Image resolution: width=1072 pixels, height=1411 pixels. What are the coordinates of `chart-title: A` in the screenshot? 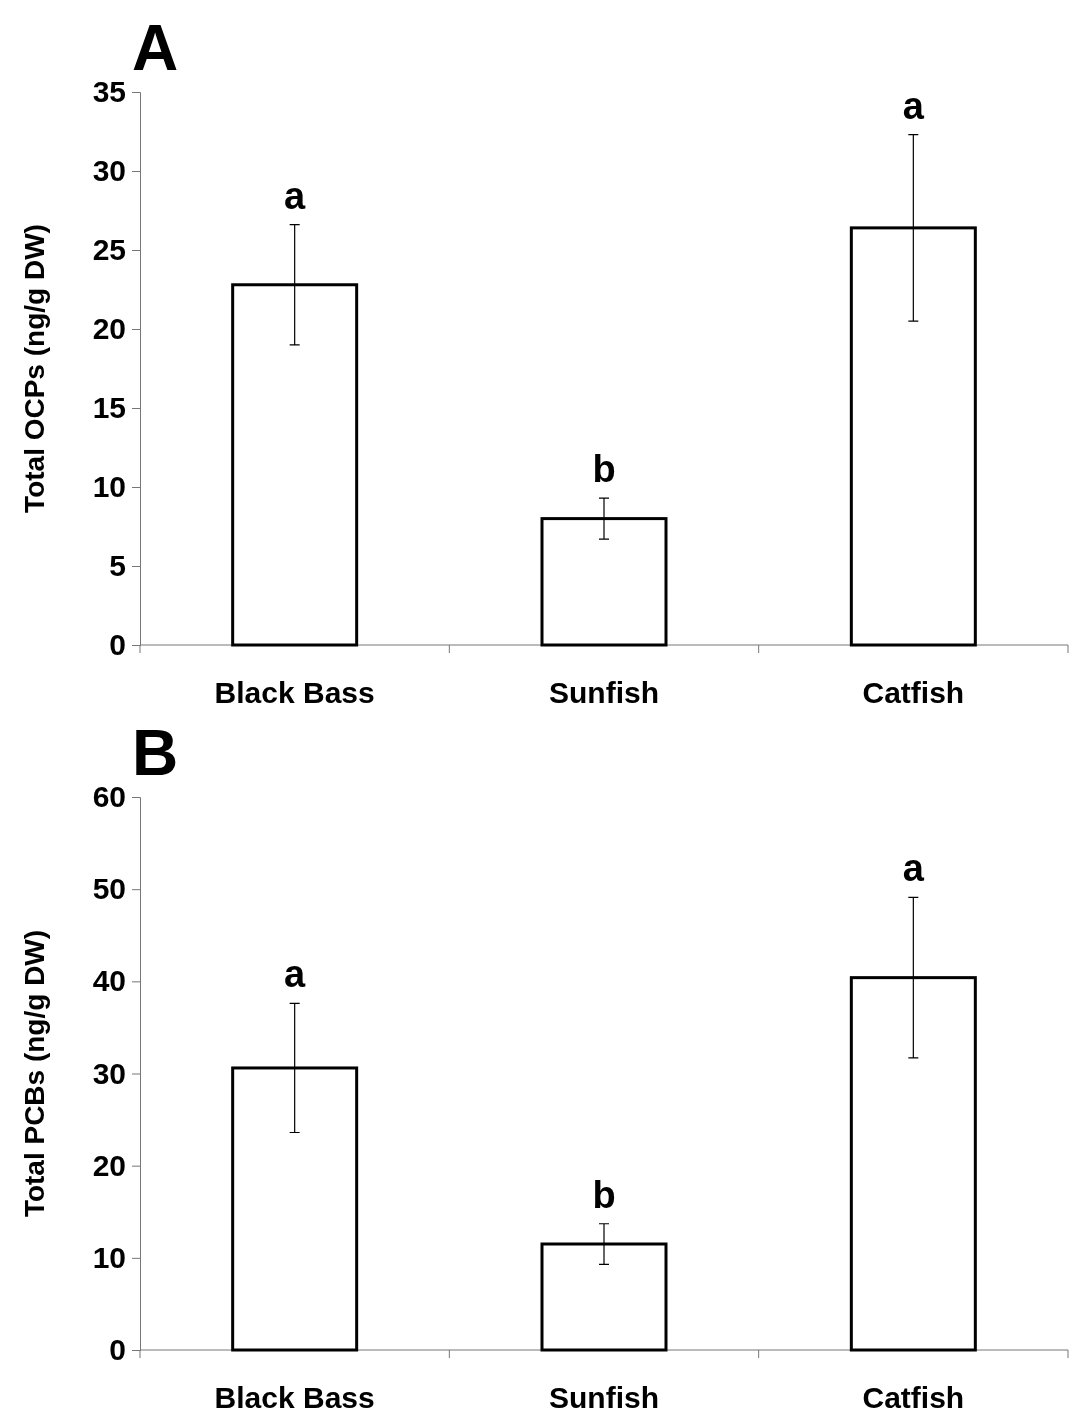 It's located at (155, 48).